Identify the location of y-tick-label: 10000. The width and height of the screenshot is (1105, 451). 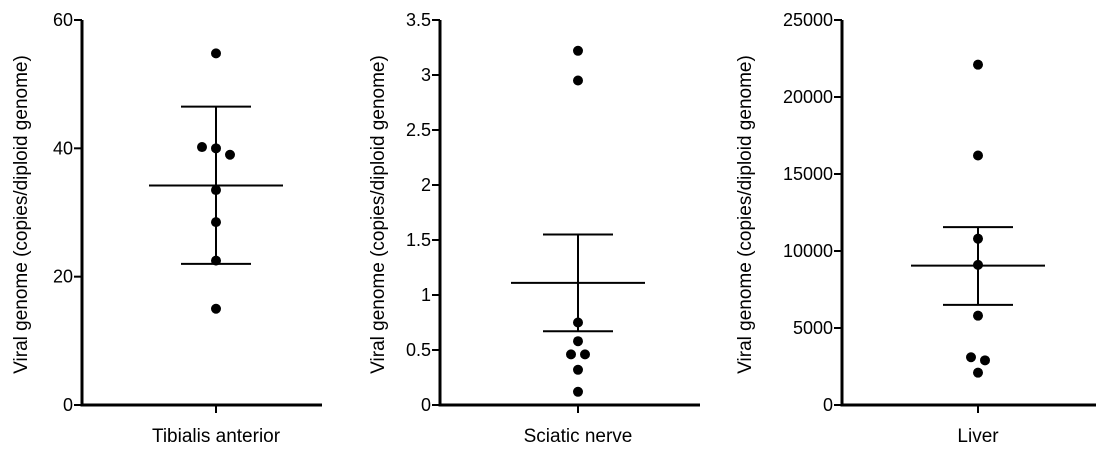
(808, 251).